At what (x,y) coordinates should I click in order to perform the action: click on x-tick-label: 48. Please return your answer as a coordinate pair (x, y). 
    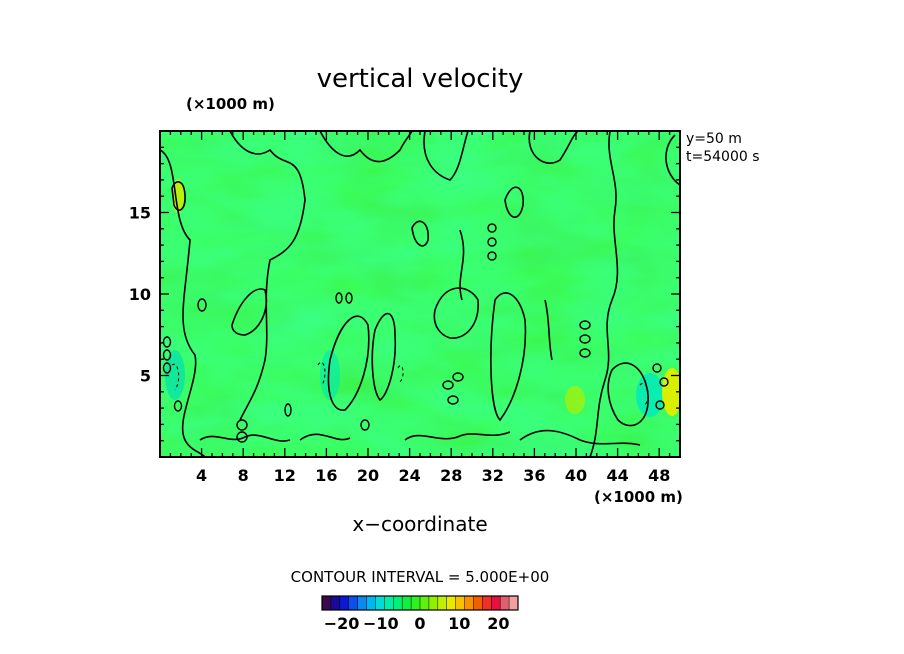
    Looking at the image, I should click on (659, 475).